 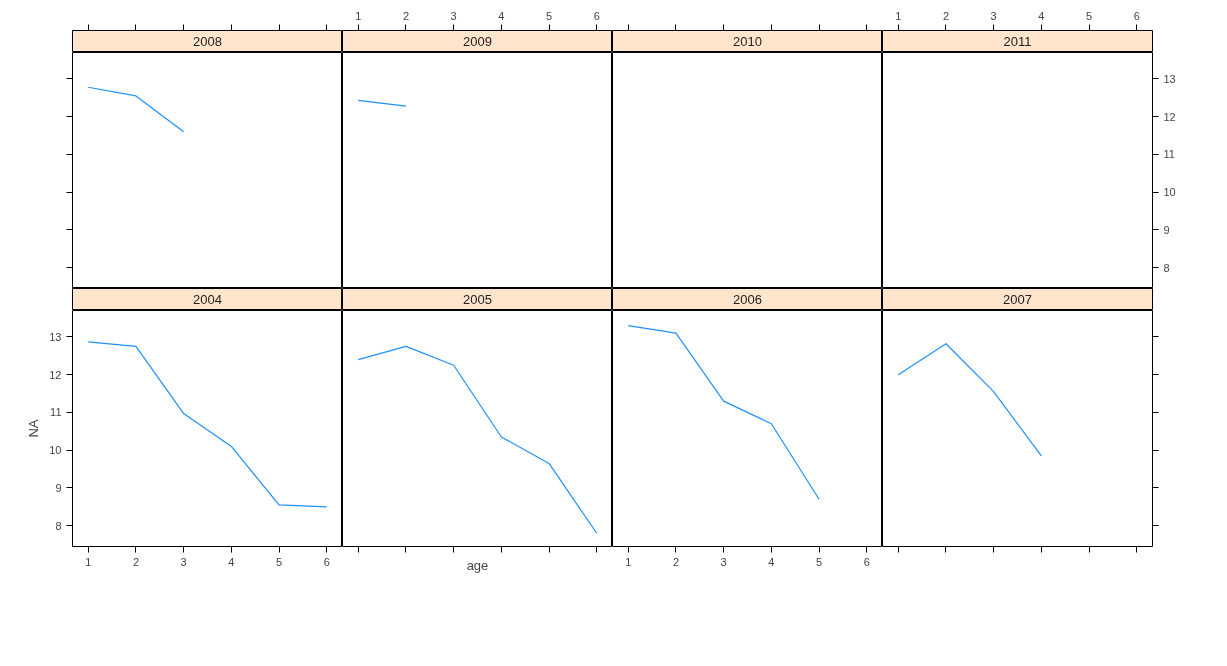 I want to click on chart-title: 2011, so click(x=1017, y=41).